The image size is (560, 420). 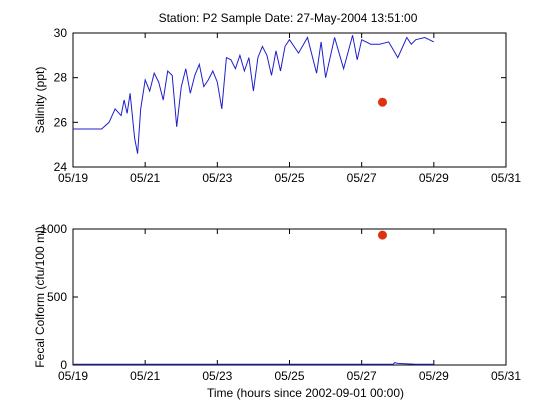 I want to click on y-tick-label: 26, so click(x=61, y=122).